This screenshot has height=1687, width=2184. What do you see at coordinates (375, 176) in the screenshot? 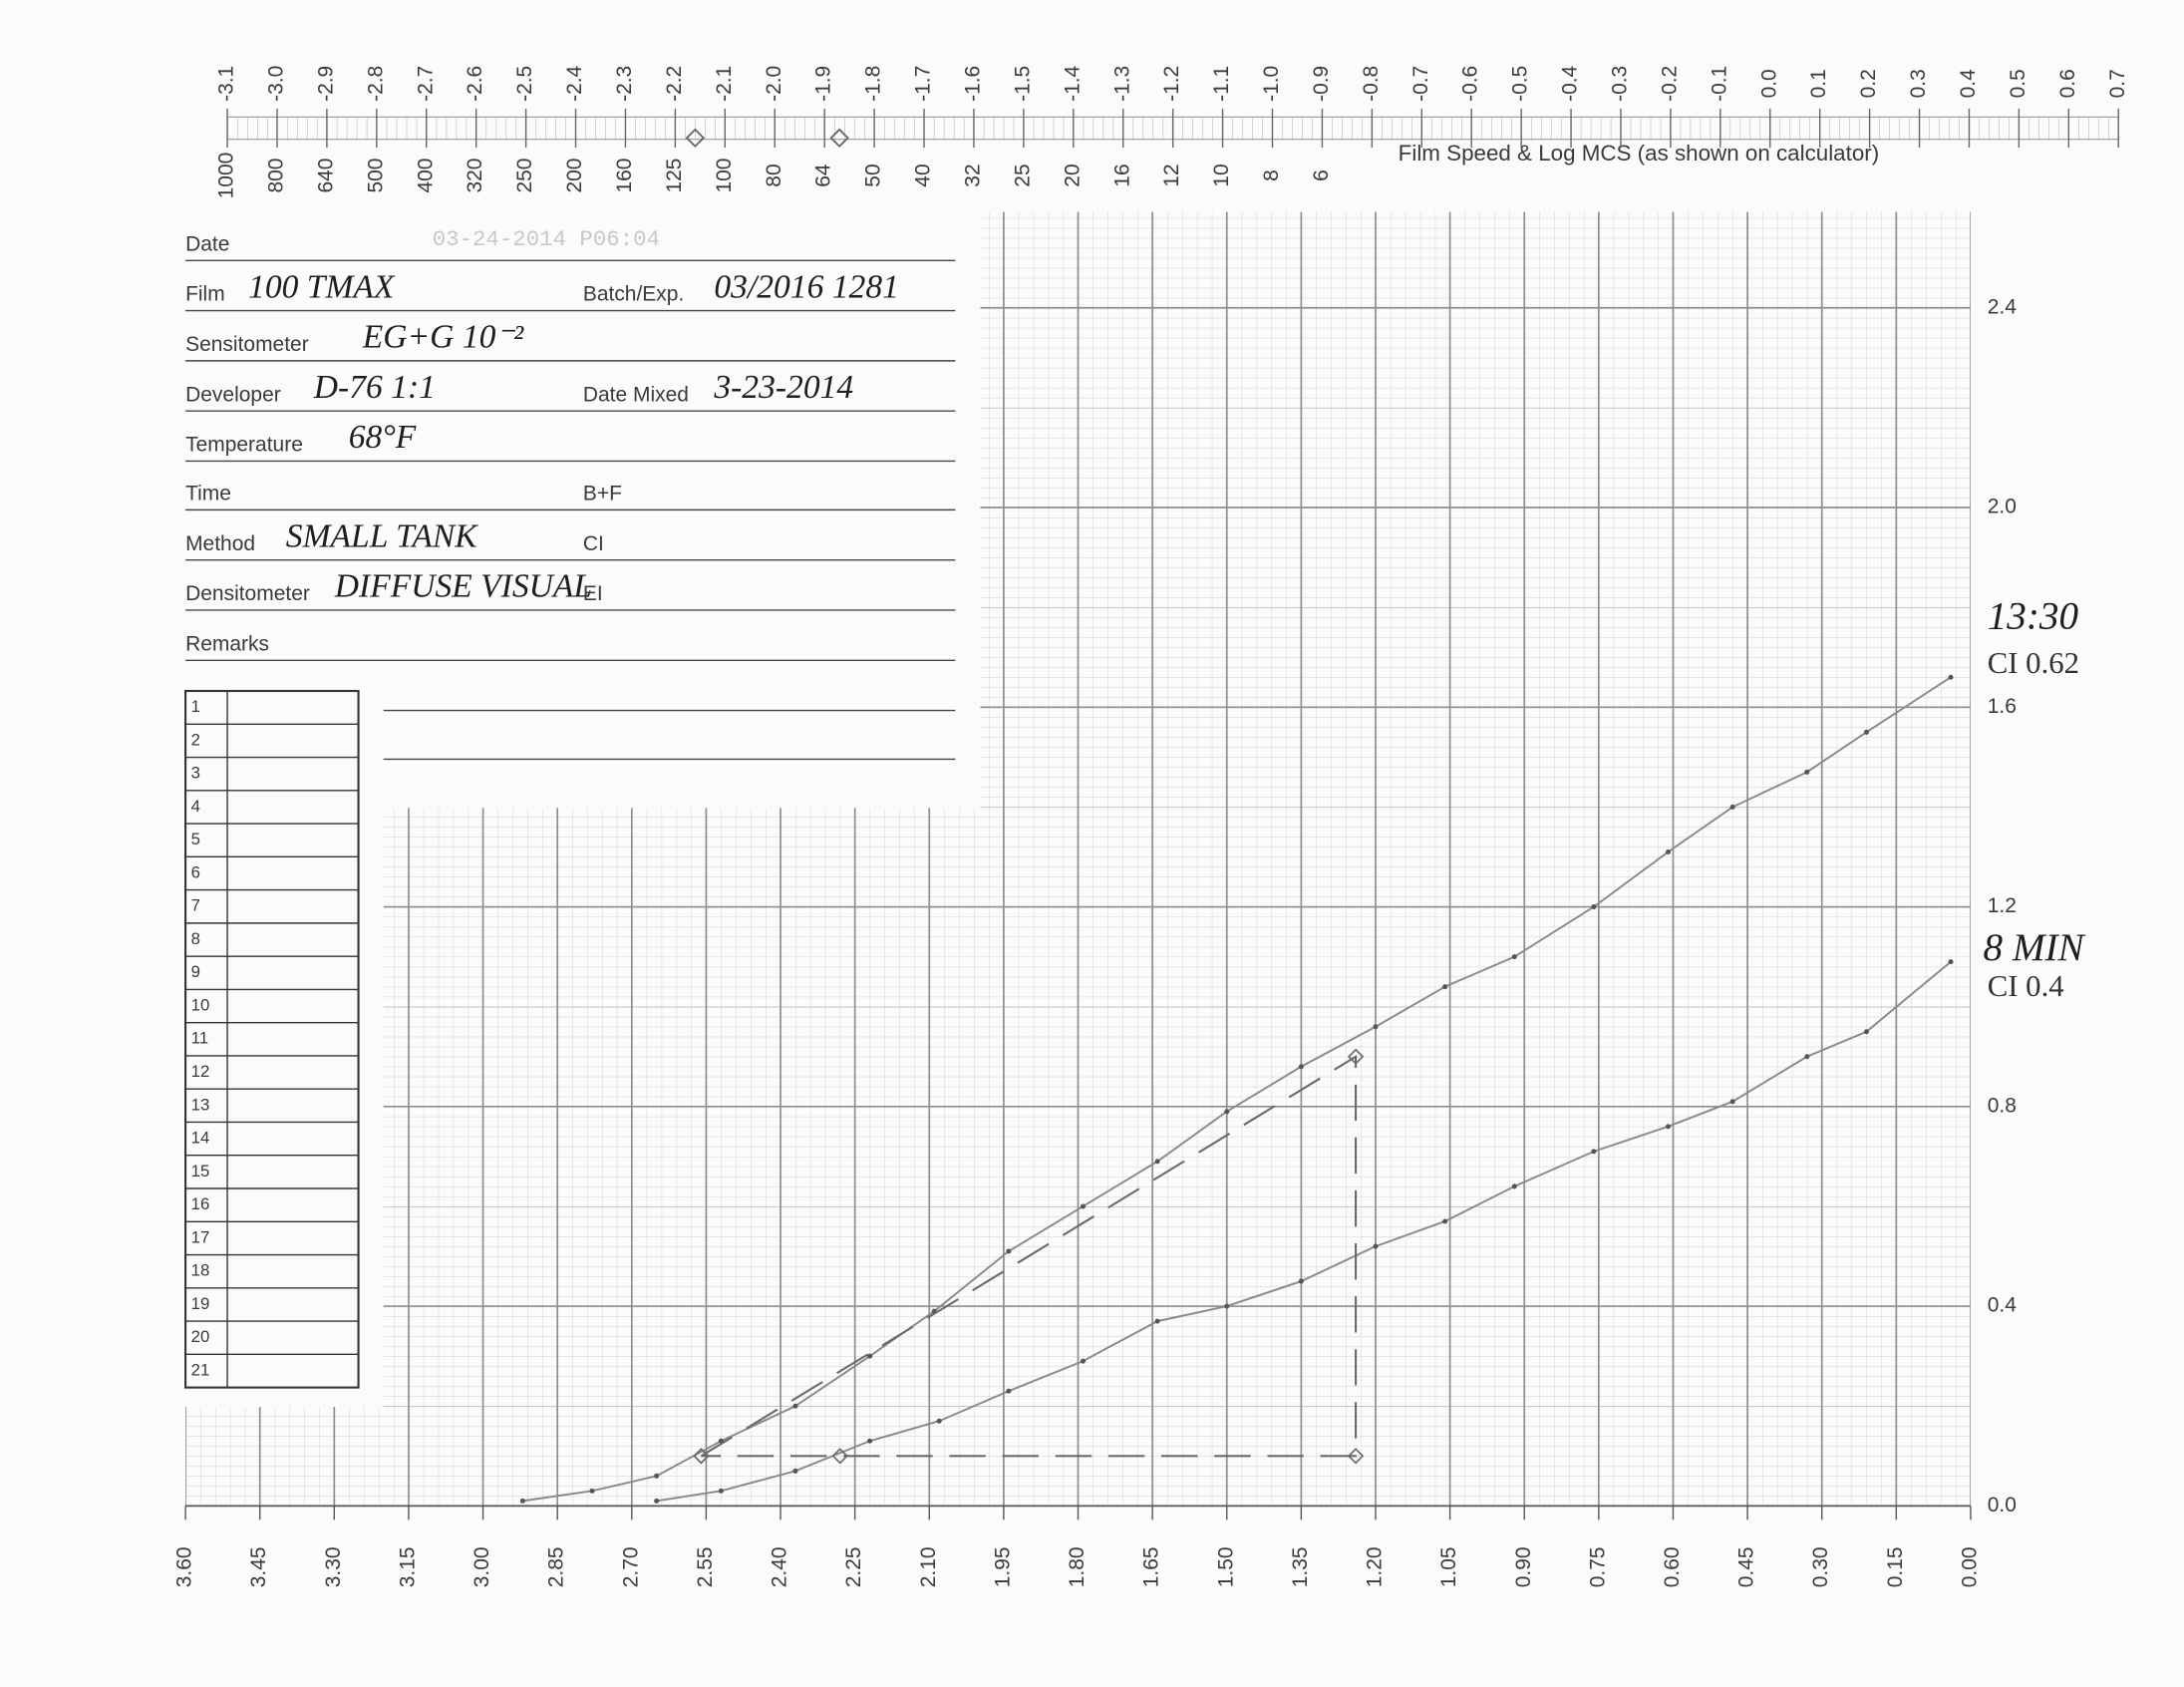
I see `speed-tick-label: 500` at bounding box center [375, 176].